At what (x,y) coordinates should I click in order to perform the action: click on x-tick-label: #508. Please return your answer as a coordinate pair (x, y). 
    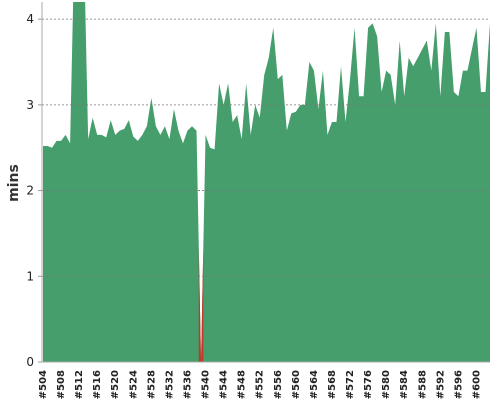
    Looking at the image, I should click on (61, 384).